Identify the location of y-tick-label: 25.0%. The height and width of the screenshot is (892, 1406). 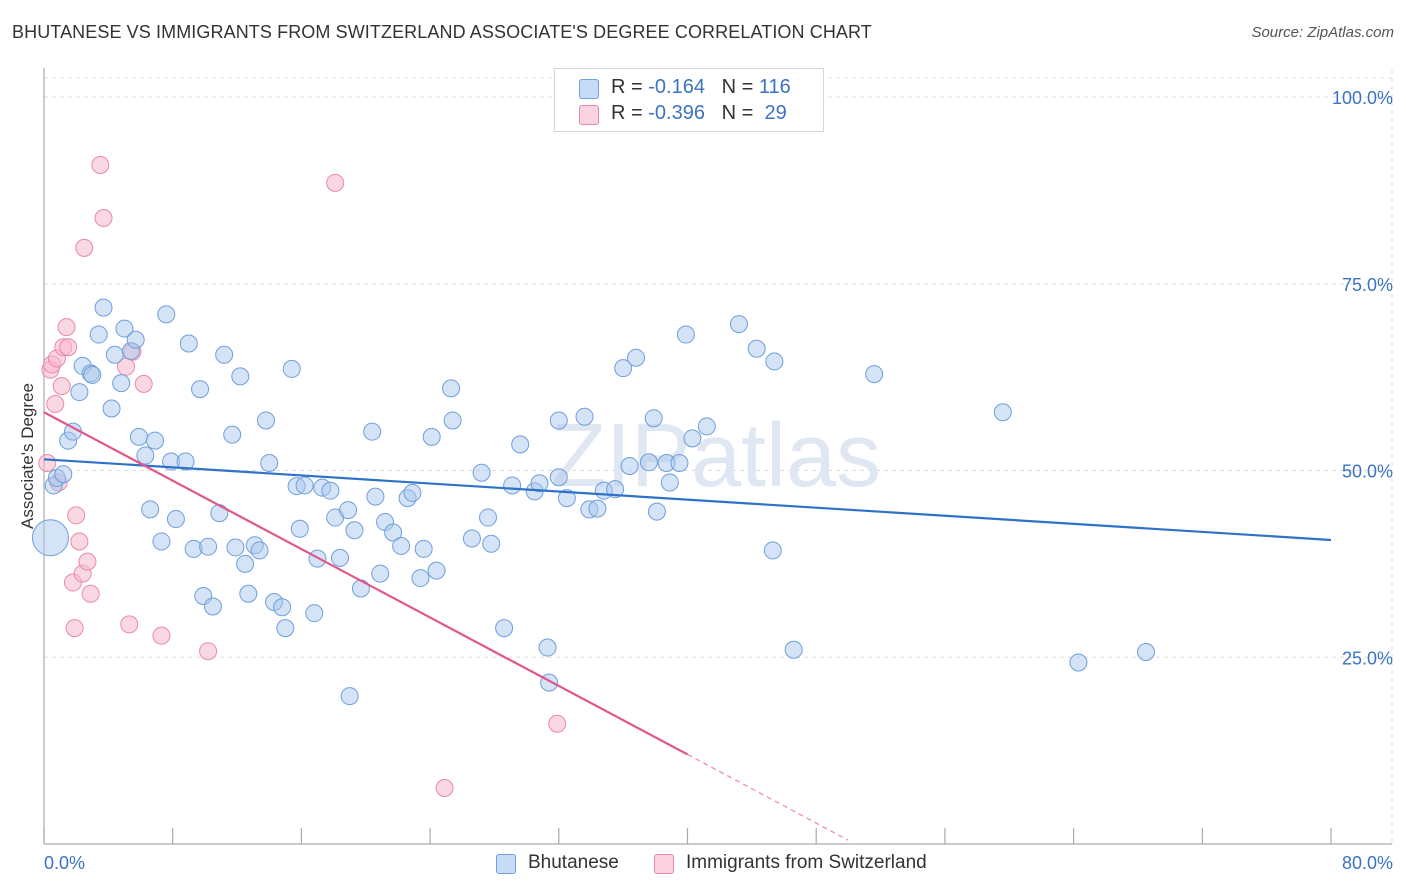
(1367, 658).